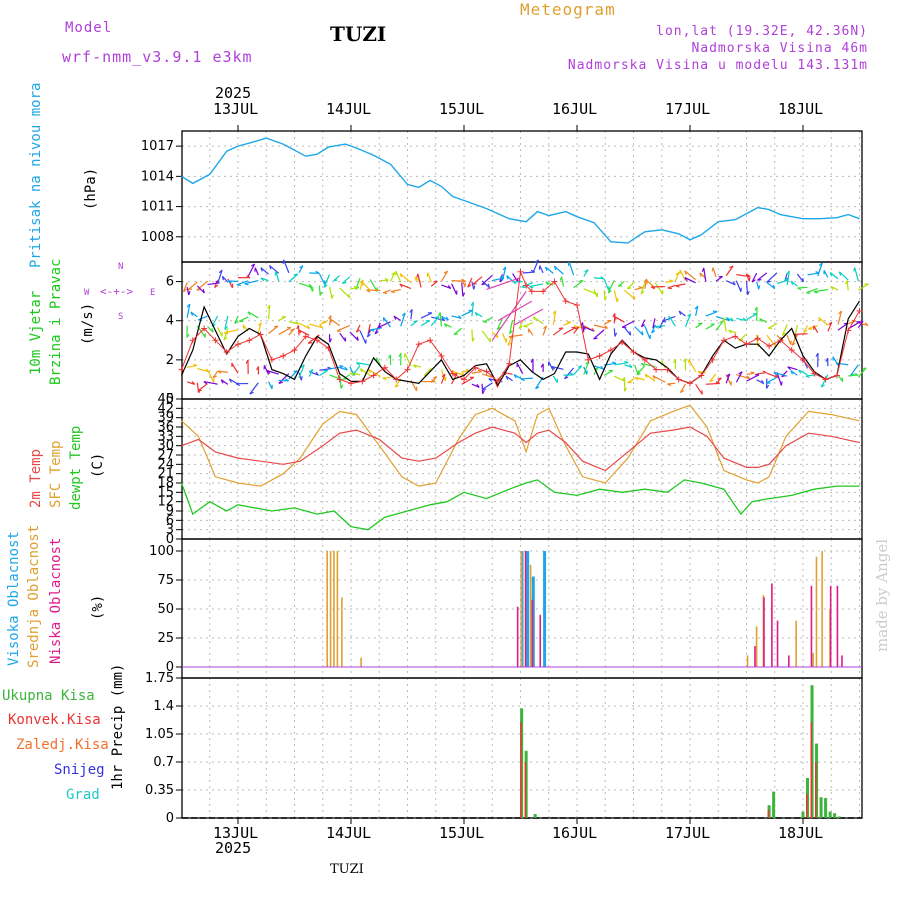 The image size is (900, 900). I want to click on day-bottom-6: 18JUL, so click(801, 833).